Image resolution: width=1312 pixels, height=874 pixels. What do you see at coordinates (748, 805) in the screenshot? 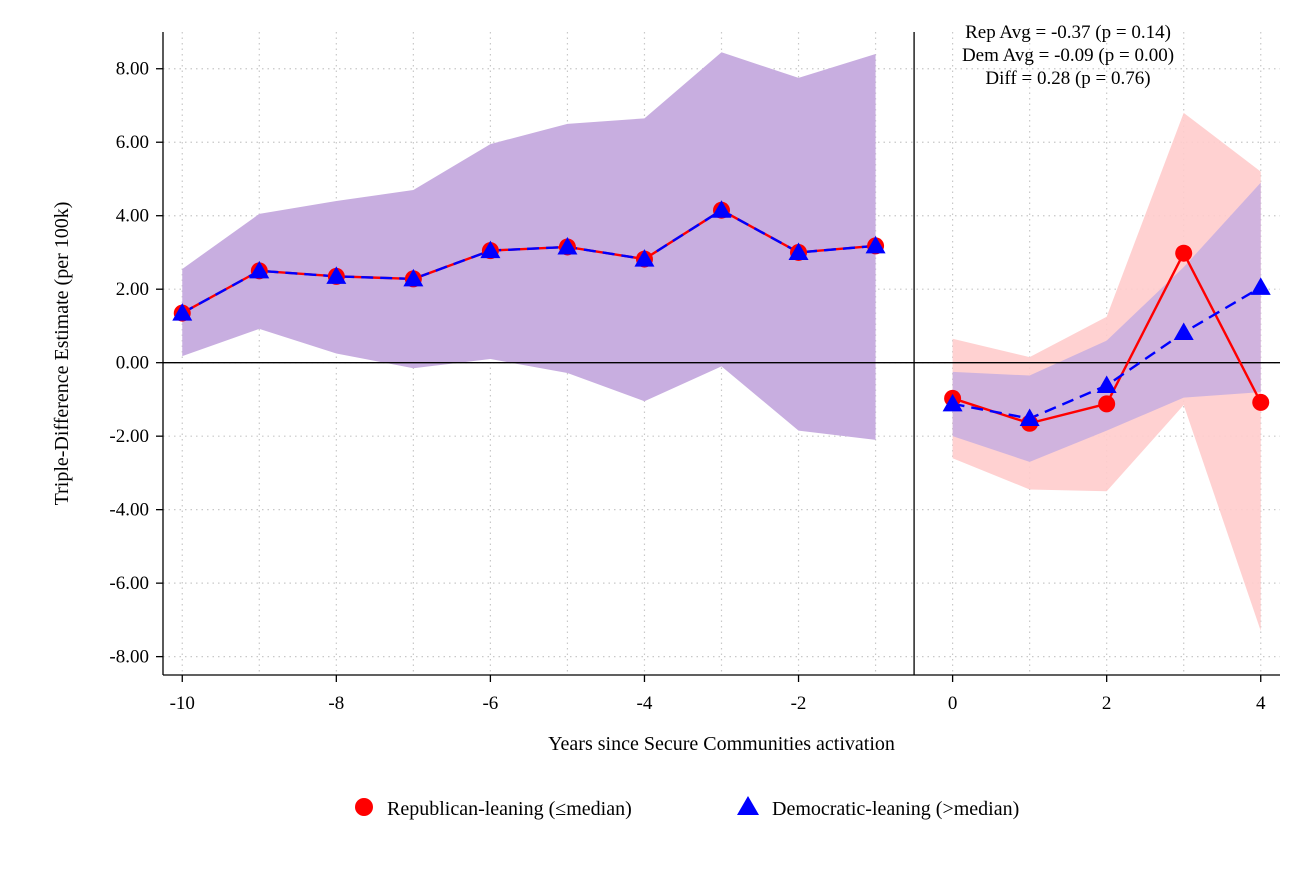
I see `legend-dem-marker` at bounding box center [748, 805].